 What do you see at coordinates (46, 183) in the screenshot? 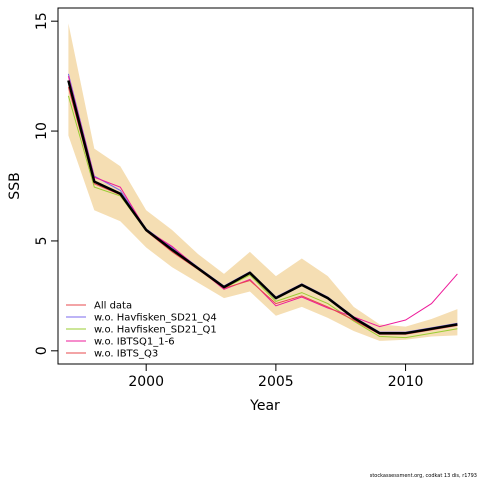
I see `y-axis: 0 5 10 15` at bounding box center [46, 183].